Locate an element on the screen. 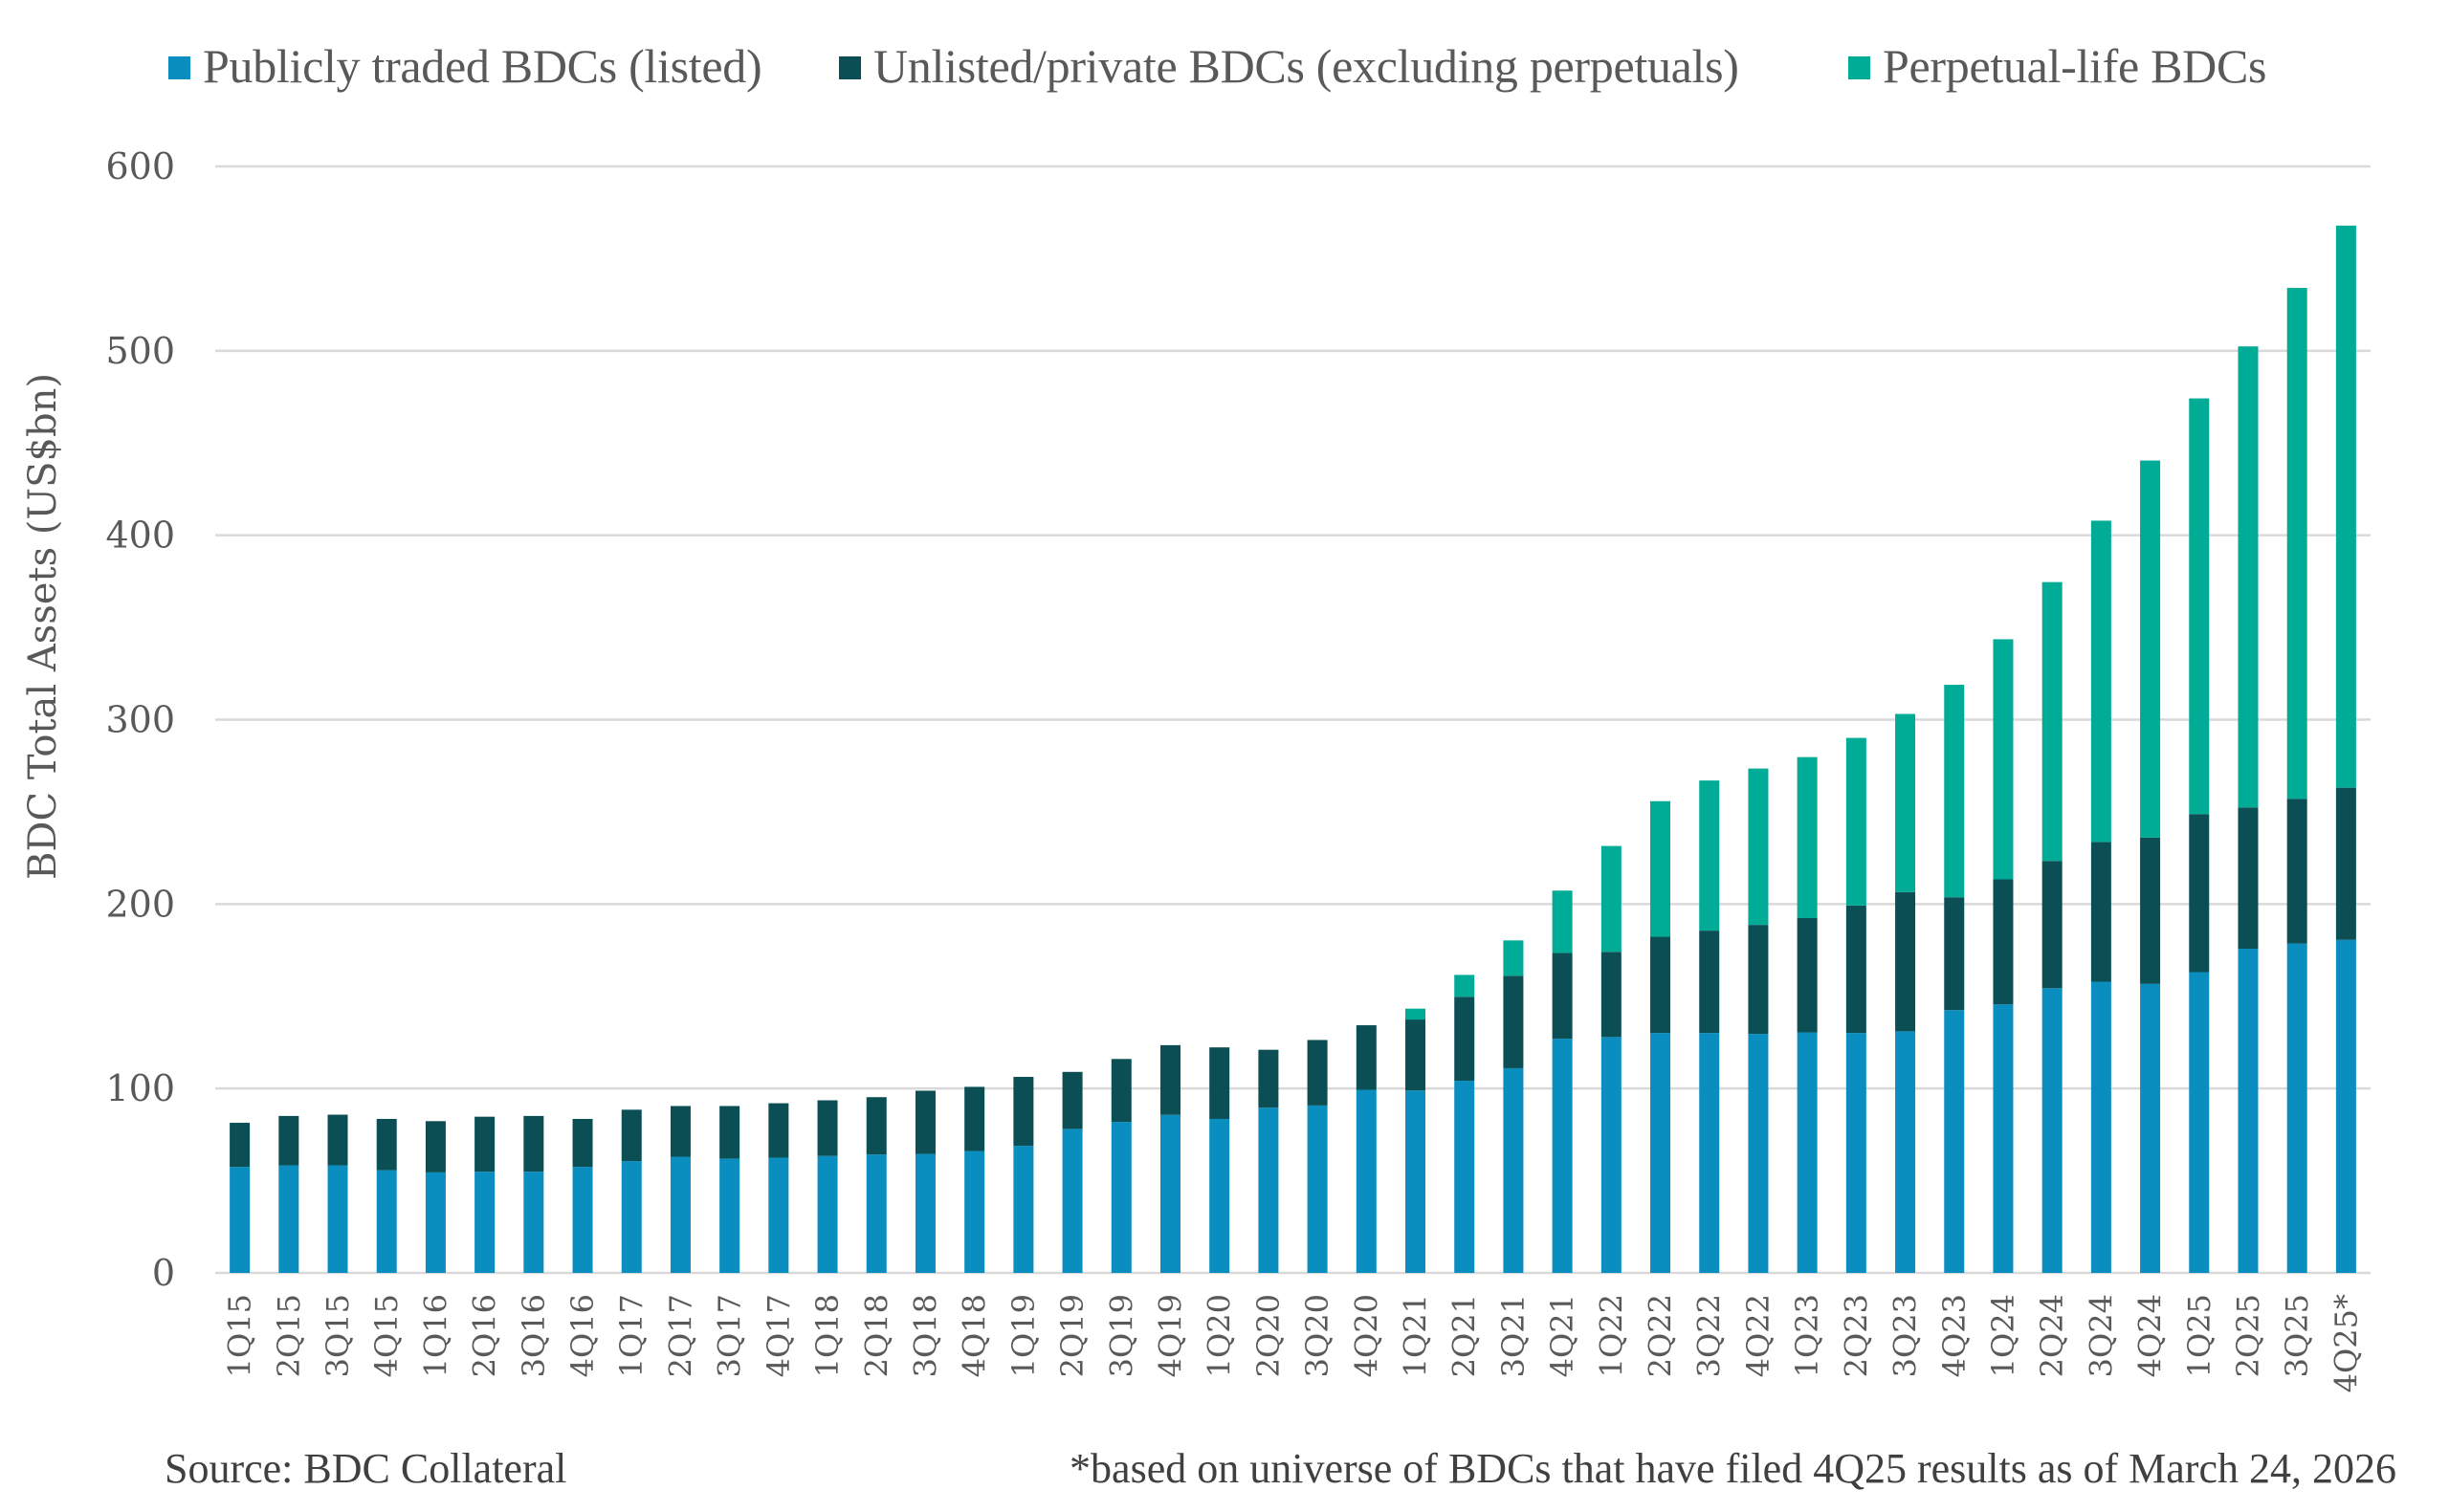 The image size is (2449, 1512). x-tick-label: 3Q25 is located at coordinates (2297, 1335).